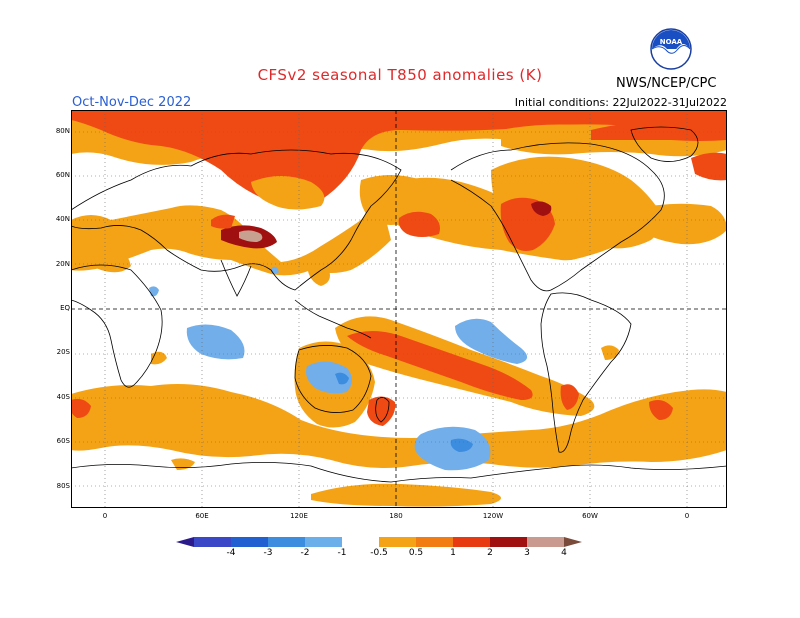 This screenshot has height=618, width=800. Describe the element at coordinates (400, 75) in the screenshot. I see `chart-title: CFSv2 seasonal T850 anomalies (K)` at that location.